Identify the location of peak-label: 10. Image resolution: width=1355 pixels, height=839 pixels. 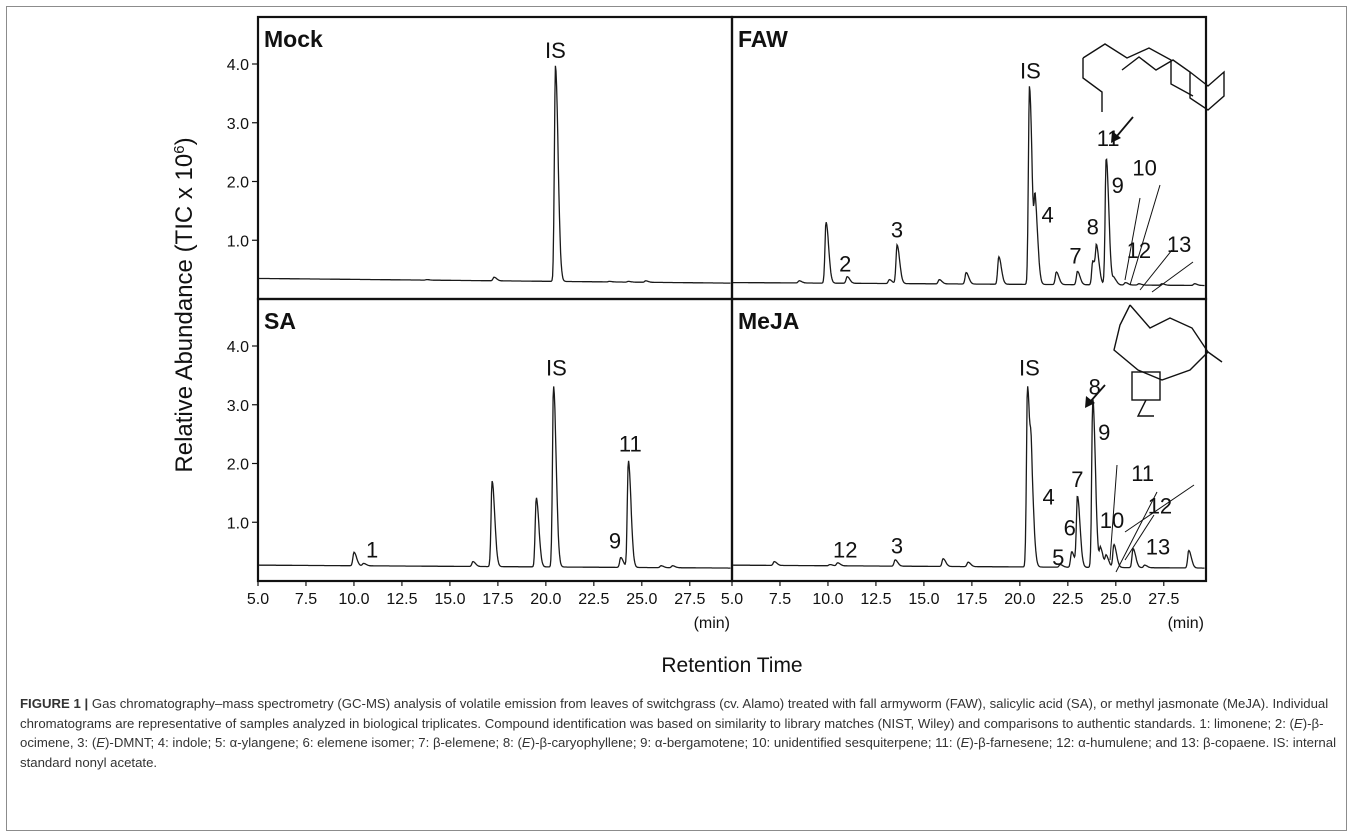
(1144, 168).